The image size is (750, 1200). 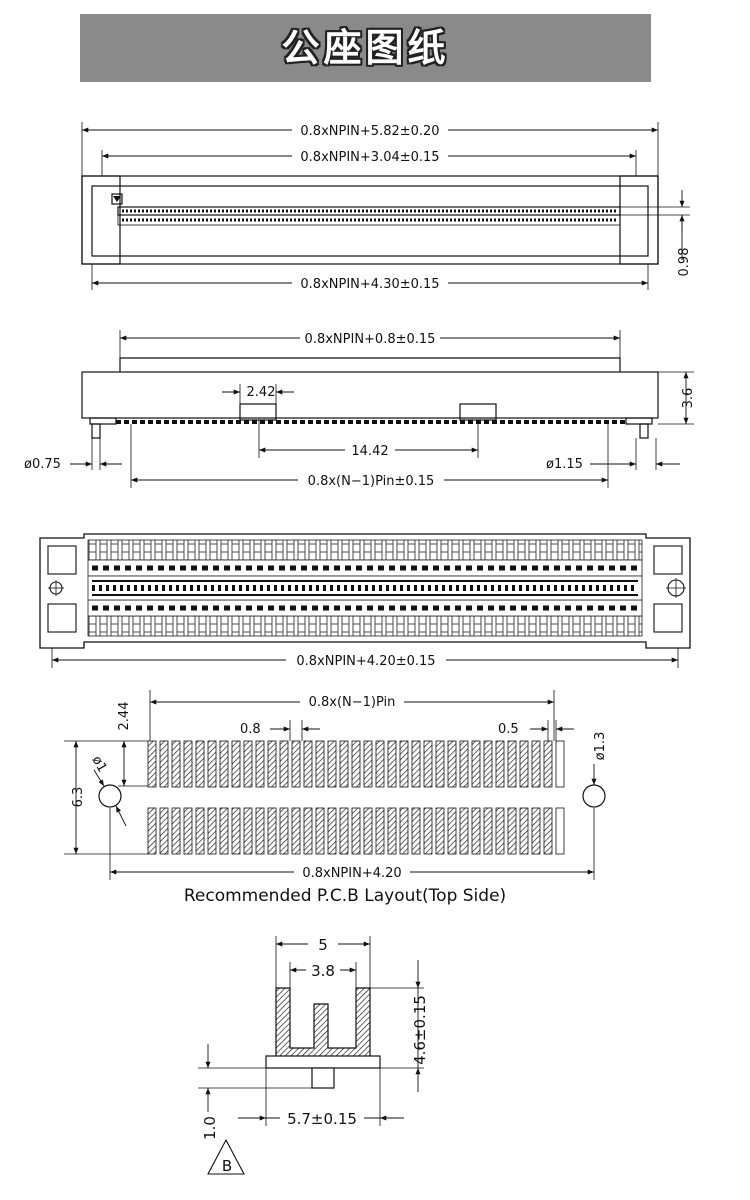 What do you see at coordinates (345, 896) in the screenshot?
I see `pcb-caption: Recommended P.C.B Layout(Top Side)` at bounding box center [345, 896].